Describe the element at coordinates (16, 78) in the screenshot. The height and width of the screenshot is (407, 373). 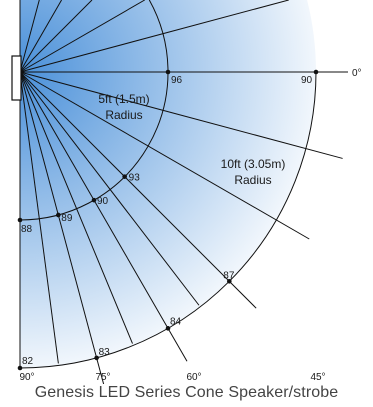
I see `speaker-icon` at that location.